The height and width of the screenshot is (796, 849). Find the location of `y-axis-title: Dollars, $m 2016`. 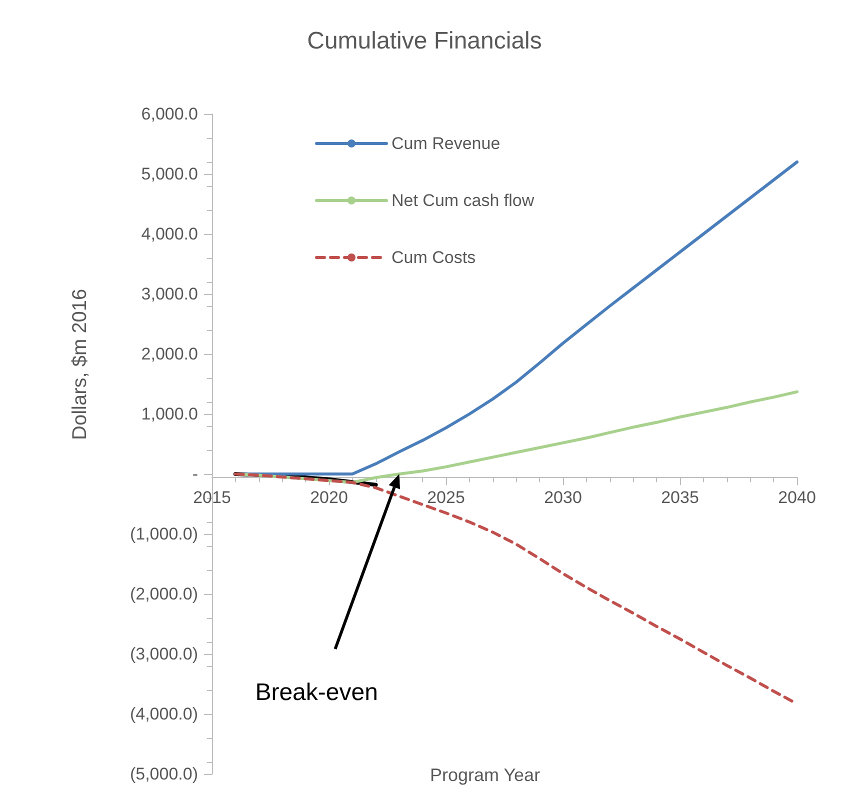

y-axis-title: Dollars, $m 2016 is located at coordinates (80, 364).